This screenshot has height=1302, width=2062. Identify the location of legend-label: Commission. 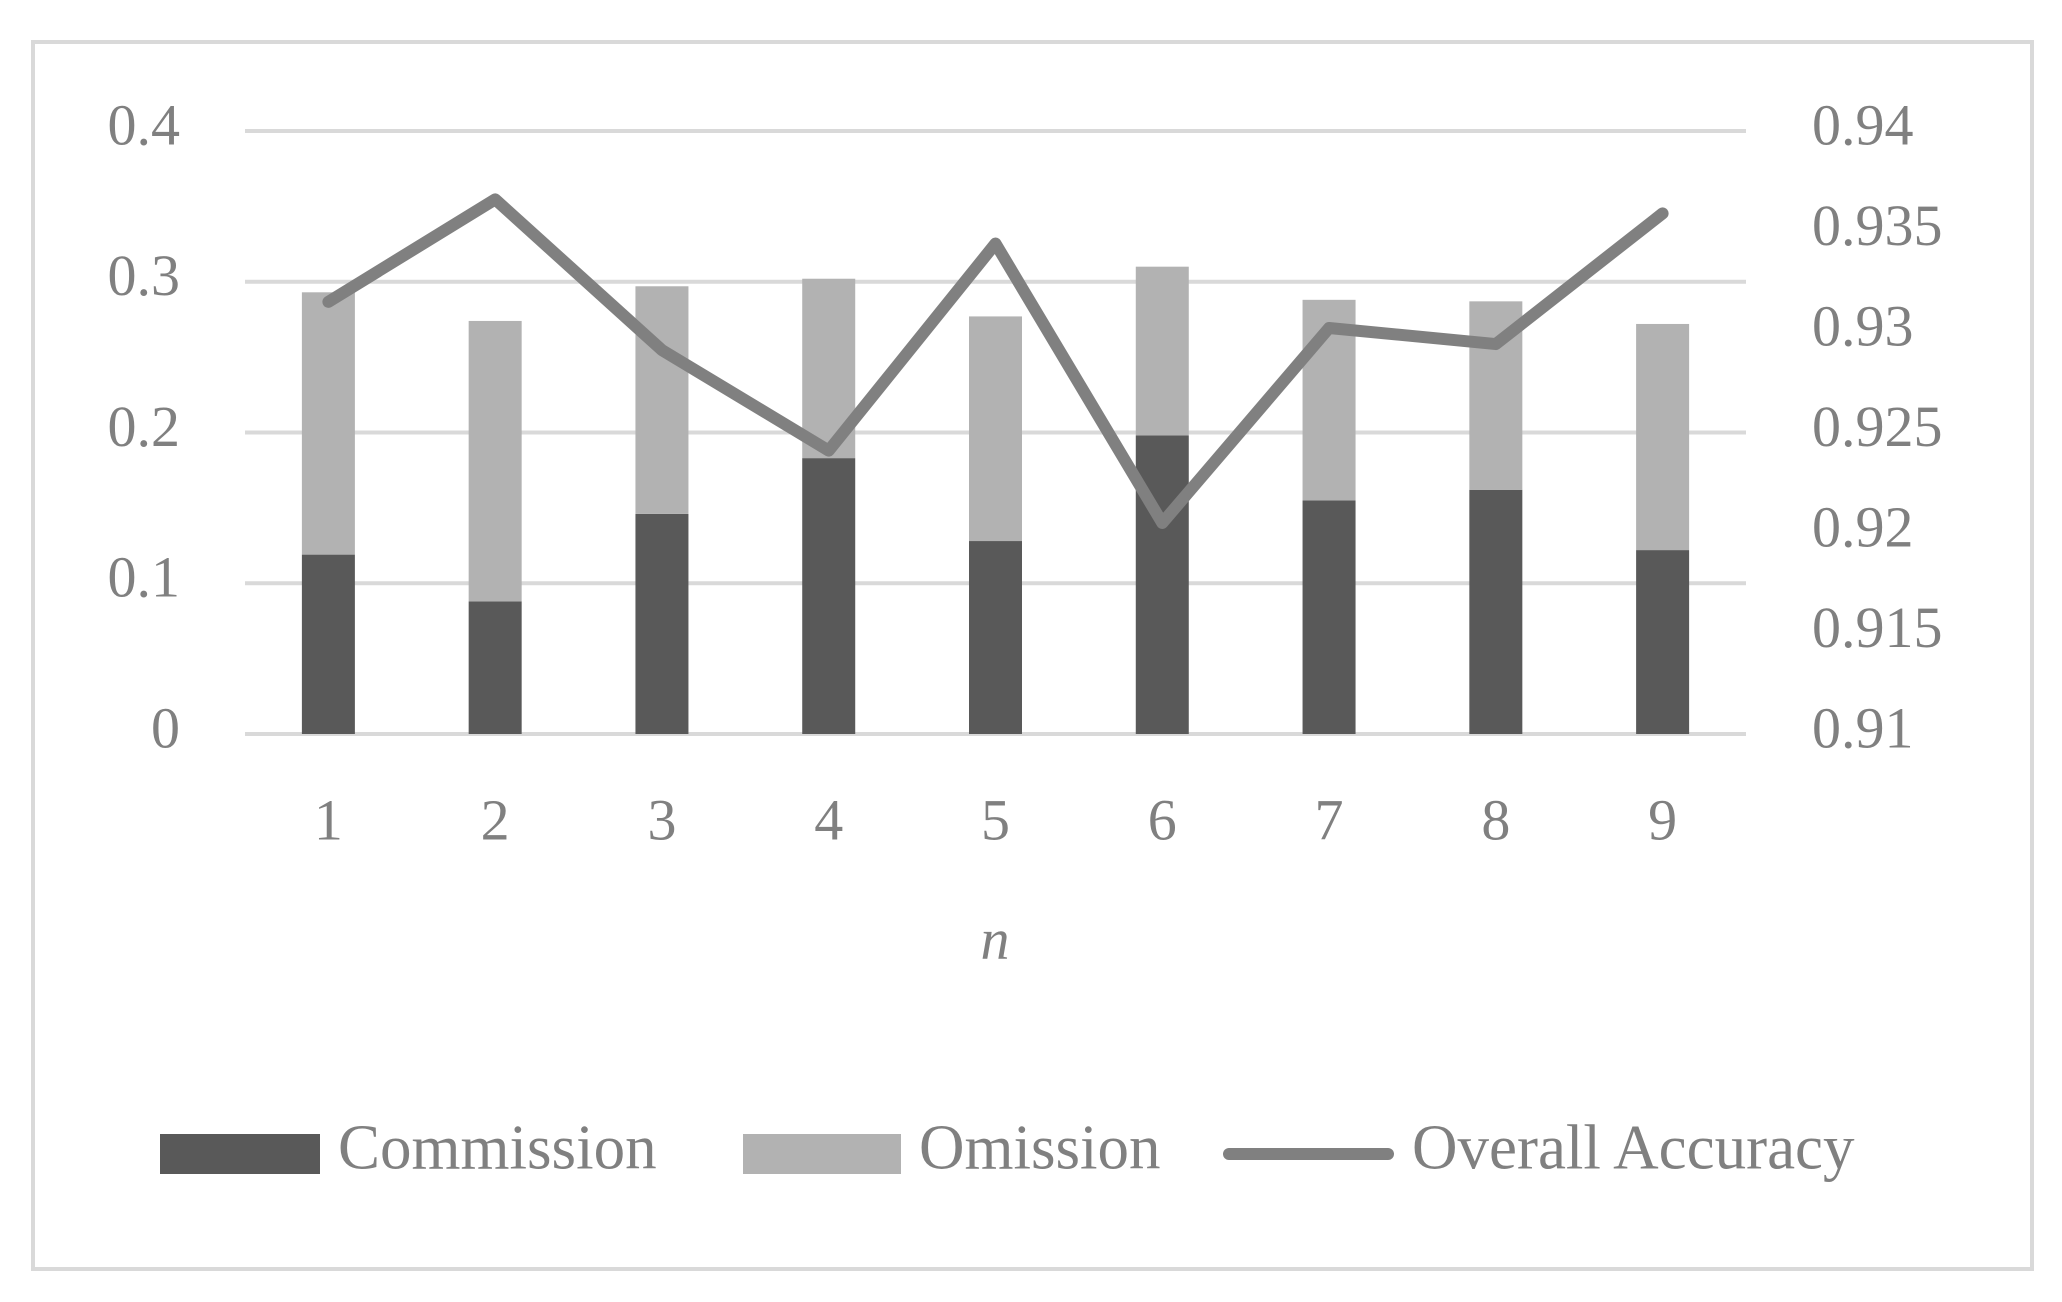
(497, 1147).